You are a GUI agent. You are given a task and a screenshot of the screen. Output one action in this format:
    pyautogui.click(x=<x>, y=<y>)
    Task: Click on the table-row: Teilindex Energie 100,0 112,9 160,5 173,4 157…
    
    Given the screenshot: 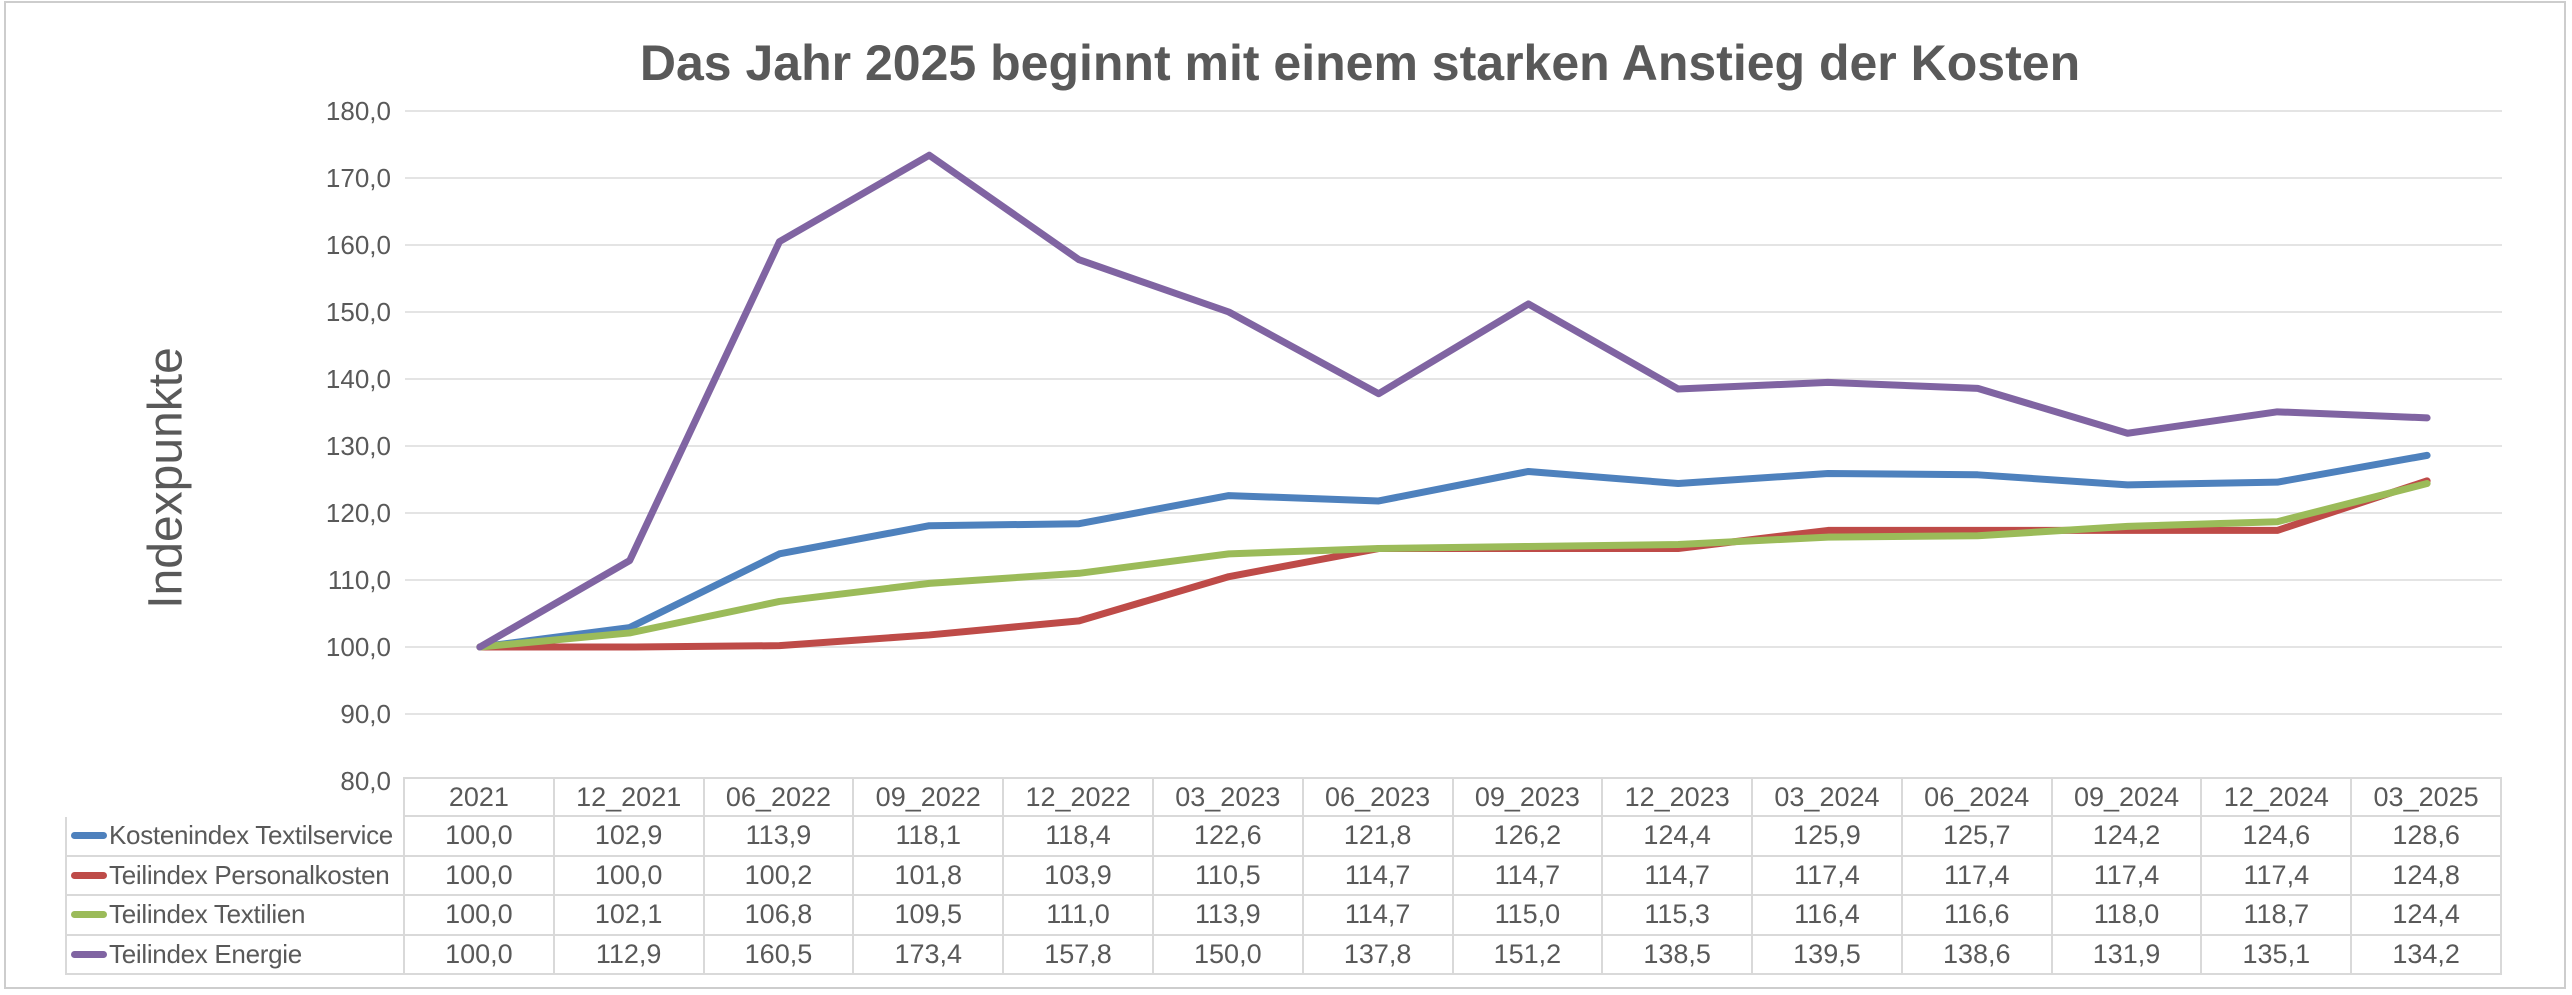 What is the action you would take?
    pyautogui.click(x=1283, y=955)
    